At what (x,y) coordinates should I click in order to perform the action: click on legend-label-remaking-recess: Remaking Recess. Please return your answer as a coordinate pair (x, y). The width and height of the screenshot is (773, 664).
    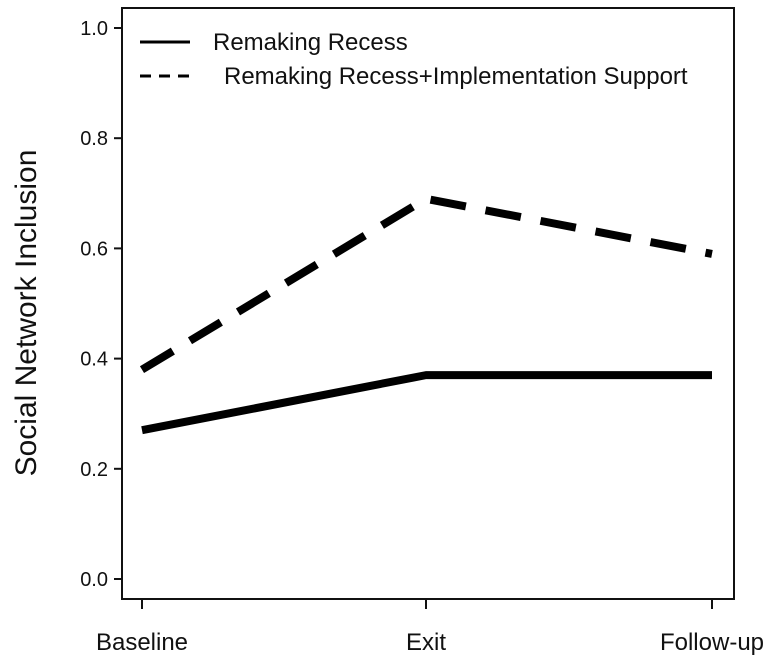
    Looking at the image, I should click on (310, 42).